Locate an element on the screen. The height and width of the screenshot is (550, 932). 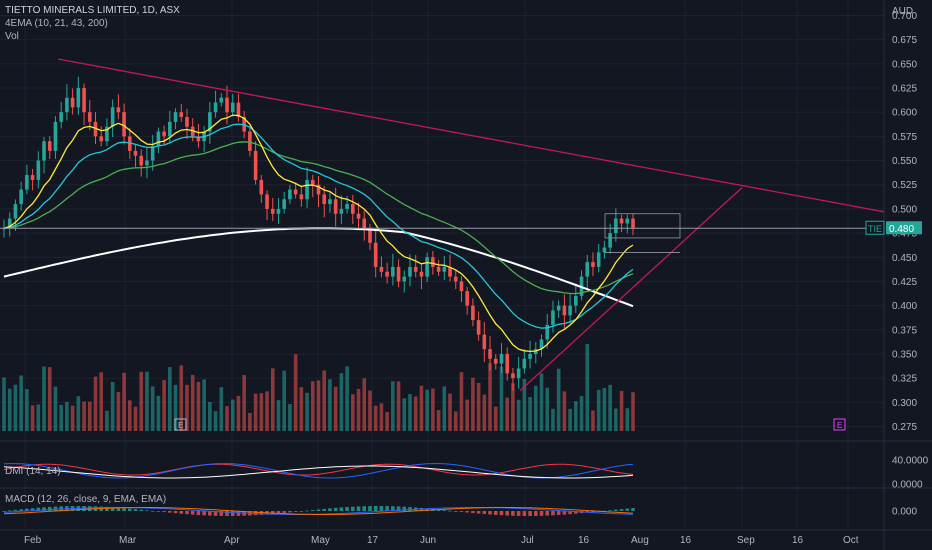
macd-tick-label: 0.000 is located at coordinates (904, 512).